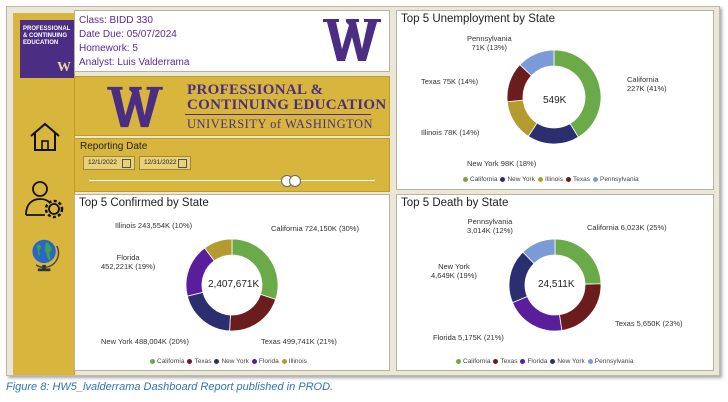  I want to click on end-date-value: 12/31/2022, so click(160, 162).